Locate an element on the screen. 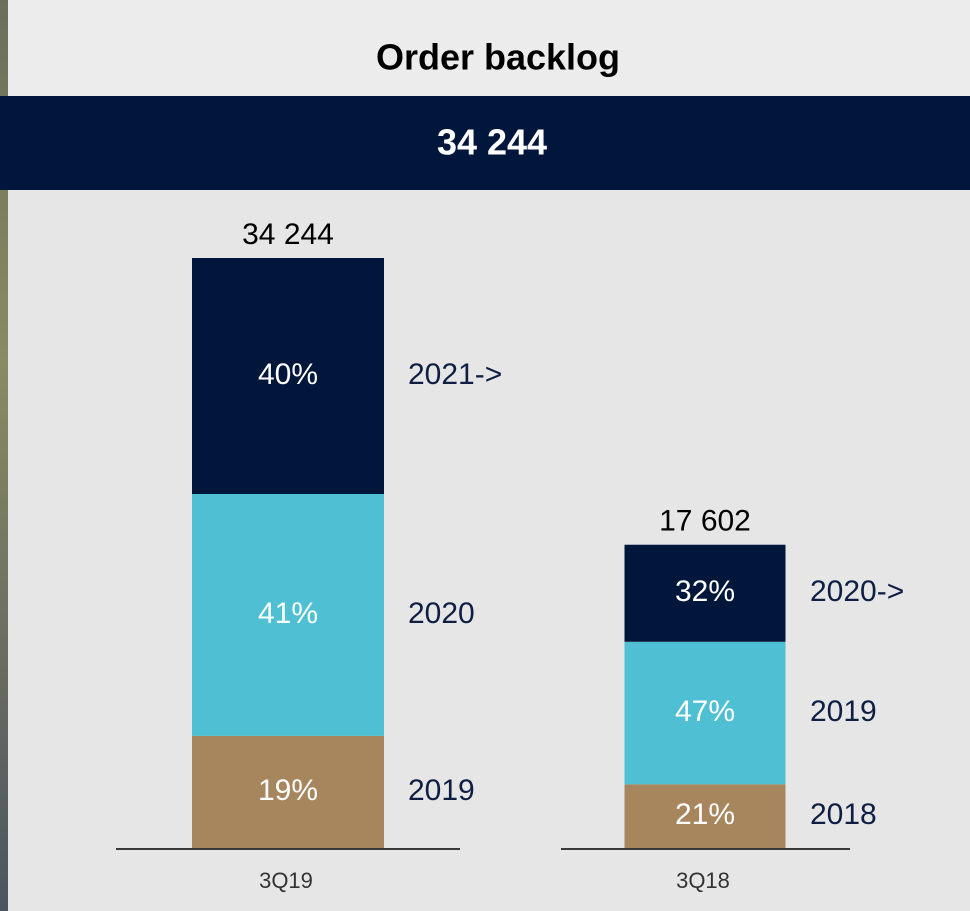 This screenshot has width=970, height=911. category-label: 3Q19 is located at coordinates (286, 880).